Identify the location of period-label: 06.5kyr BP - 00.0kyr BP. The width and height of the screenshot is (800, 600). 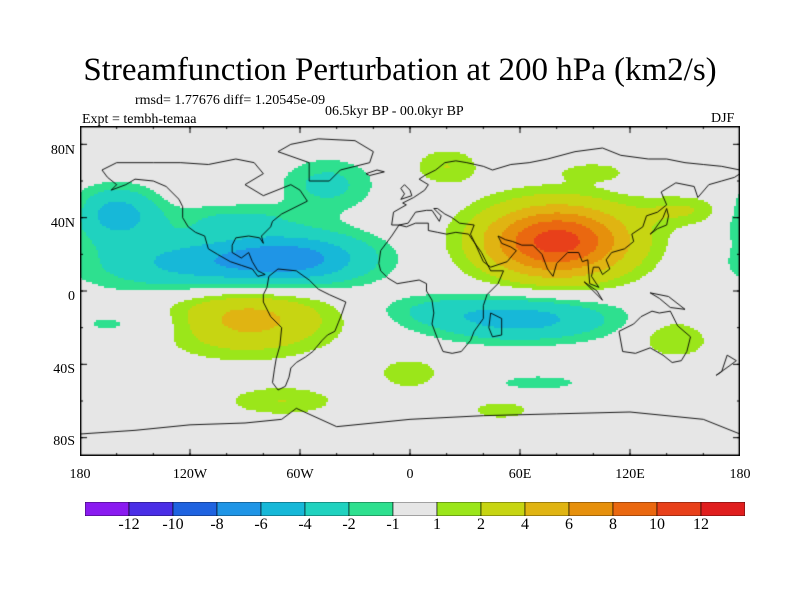
(394, 111).